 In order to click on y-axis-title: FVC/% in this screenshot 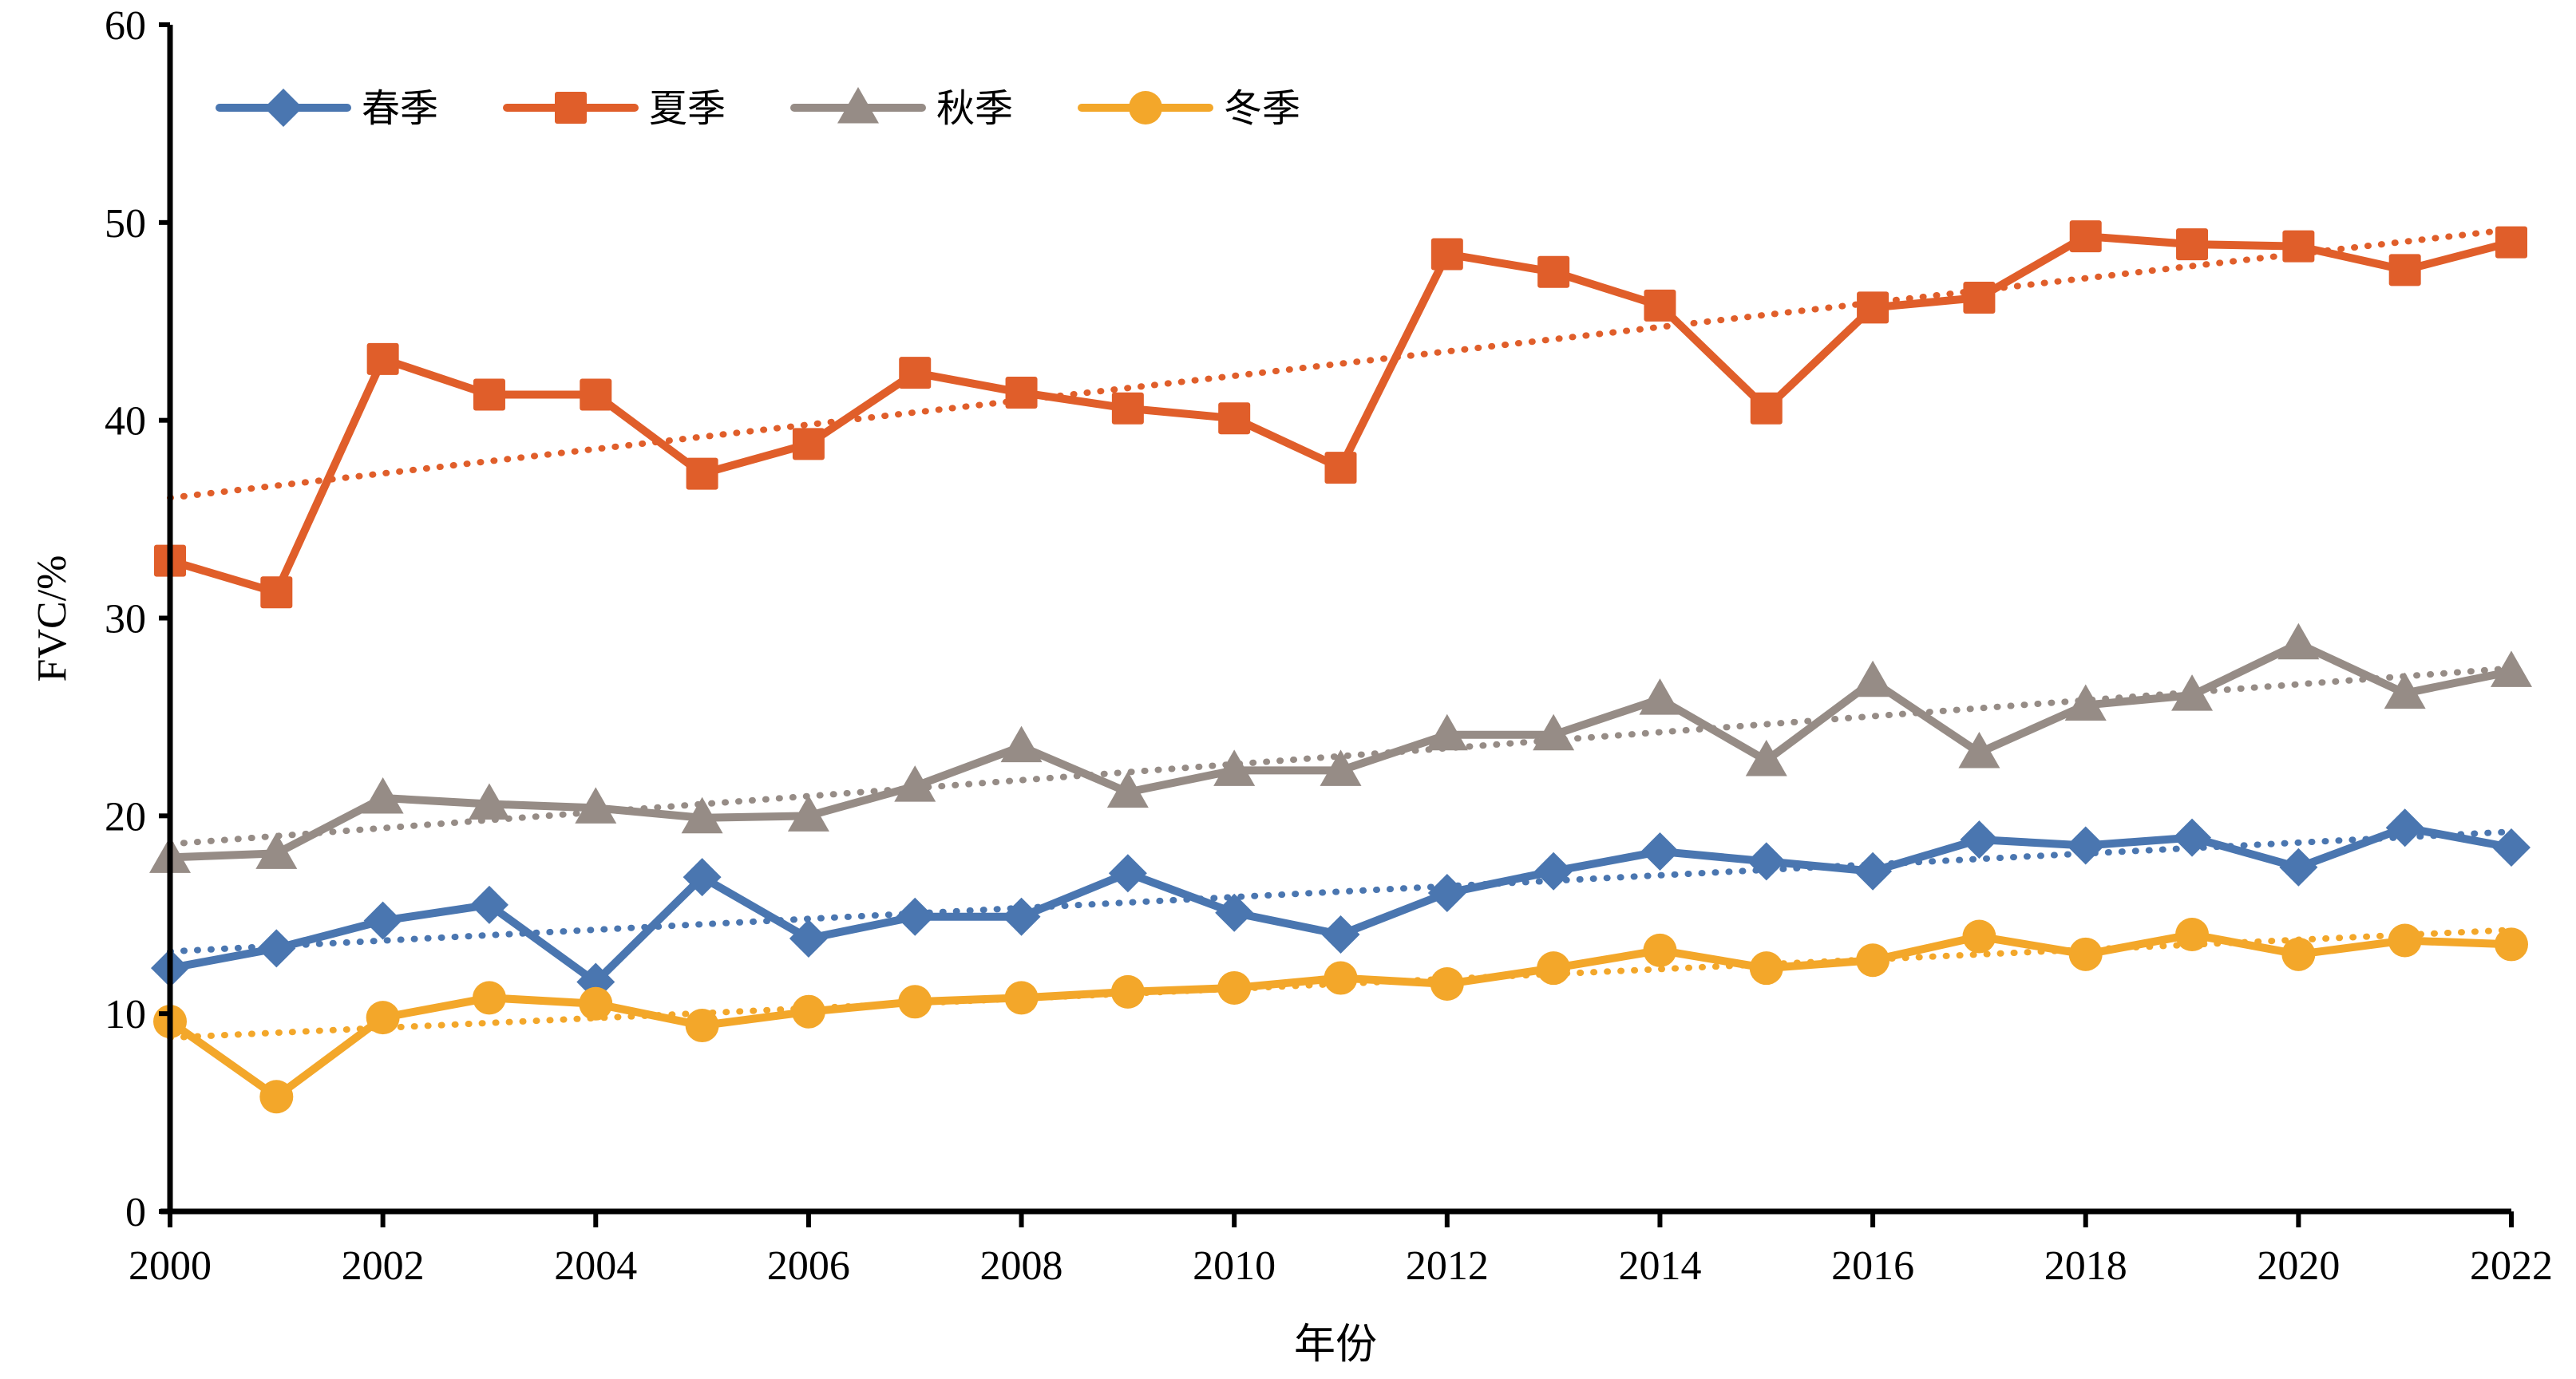, I will do `click(53, 618)`.